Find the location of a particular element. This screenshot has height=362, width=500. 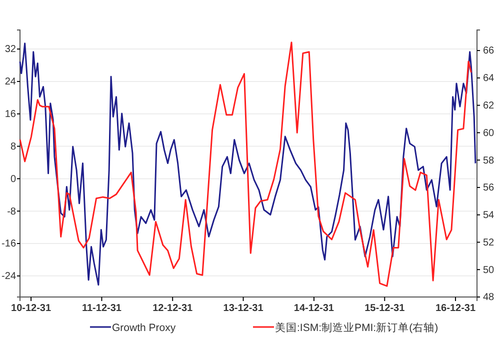

y-tick-label: 0 is located at coordinates (13, 179).